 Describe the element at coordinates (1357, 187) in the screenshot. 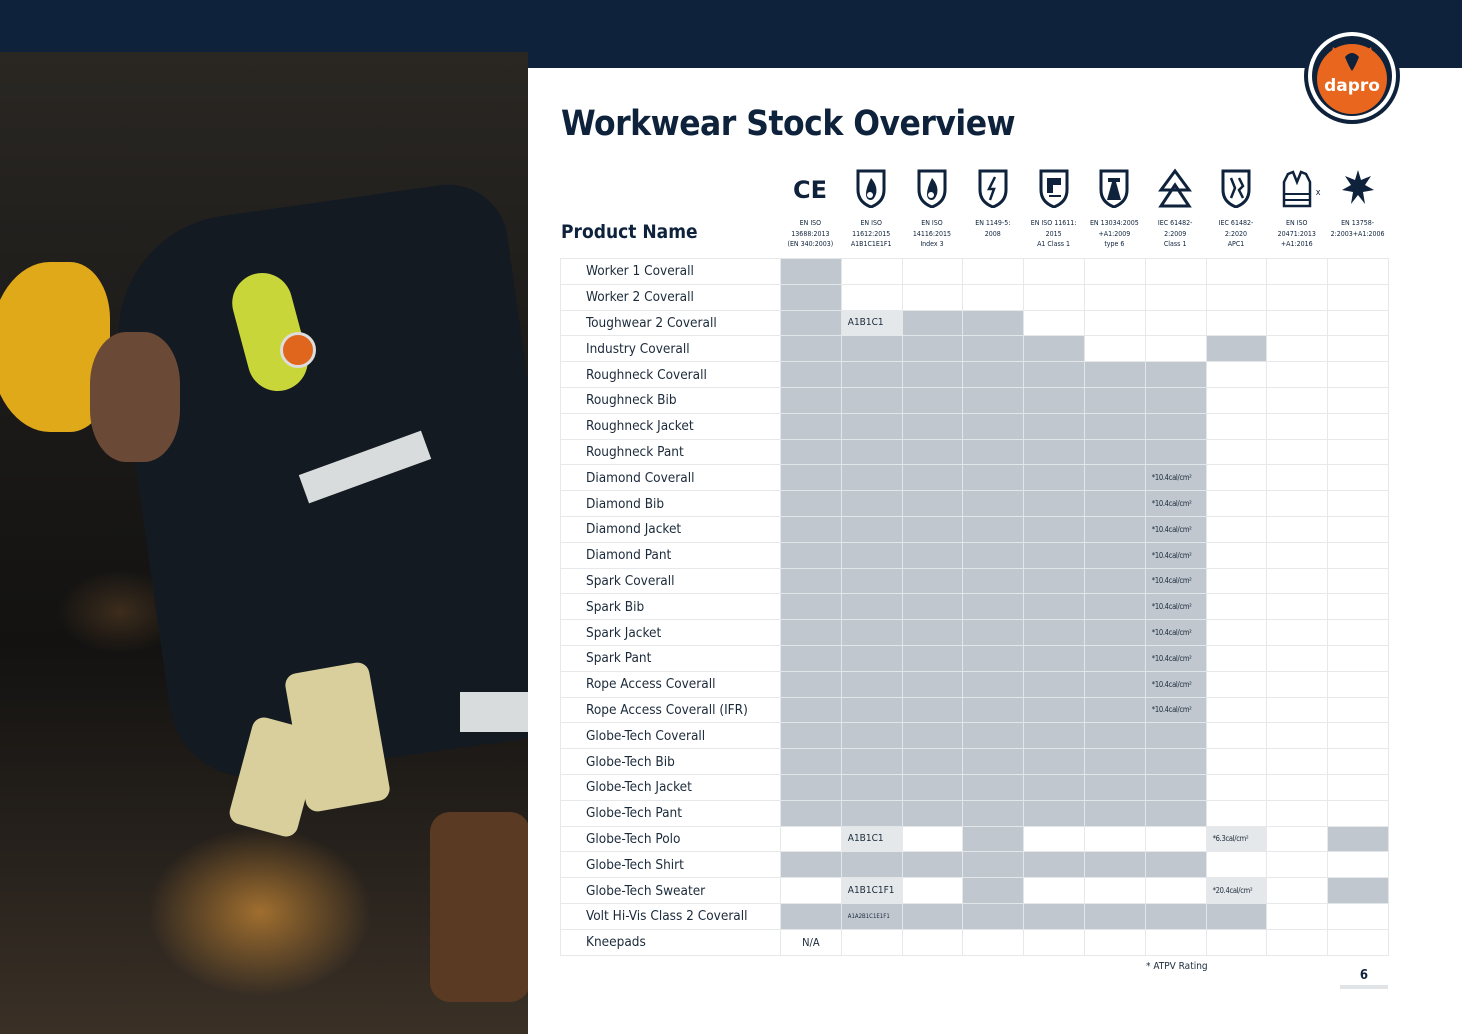

I see `rain-protection-icon` at that location.